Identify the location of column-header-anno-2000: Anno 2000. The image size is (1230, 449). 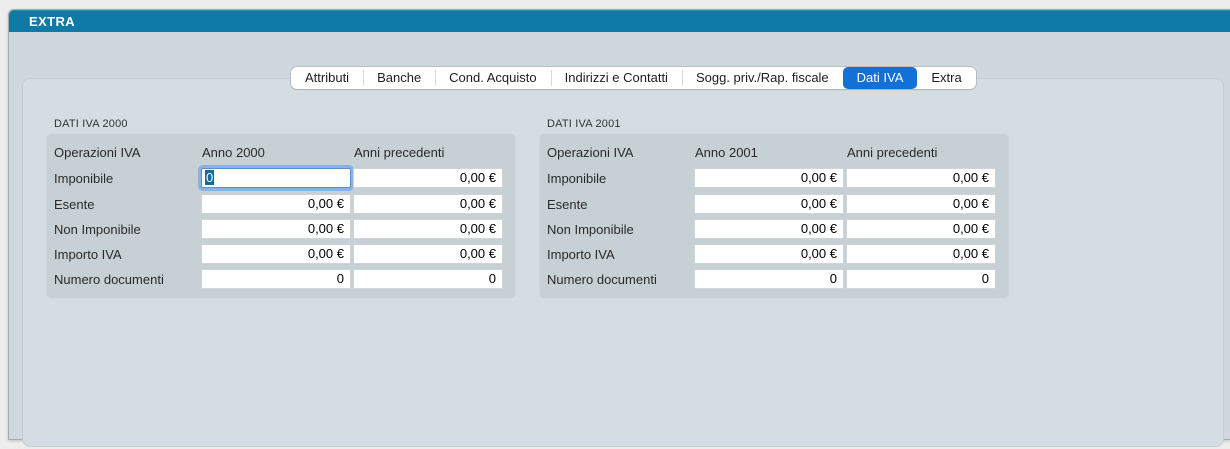
(233, 152).